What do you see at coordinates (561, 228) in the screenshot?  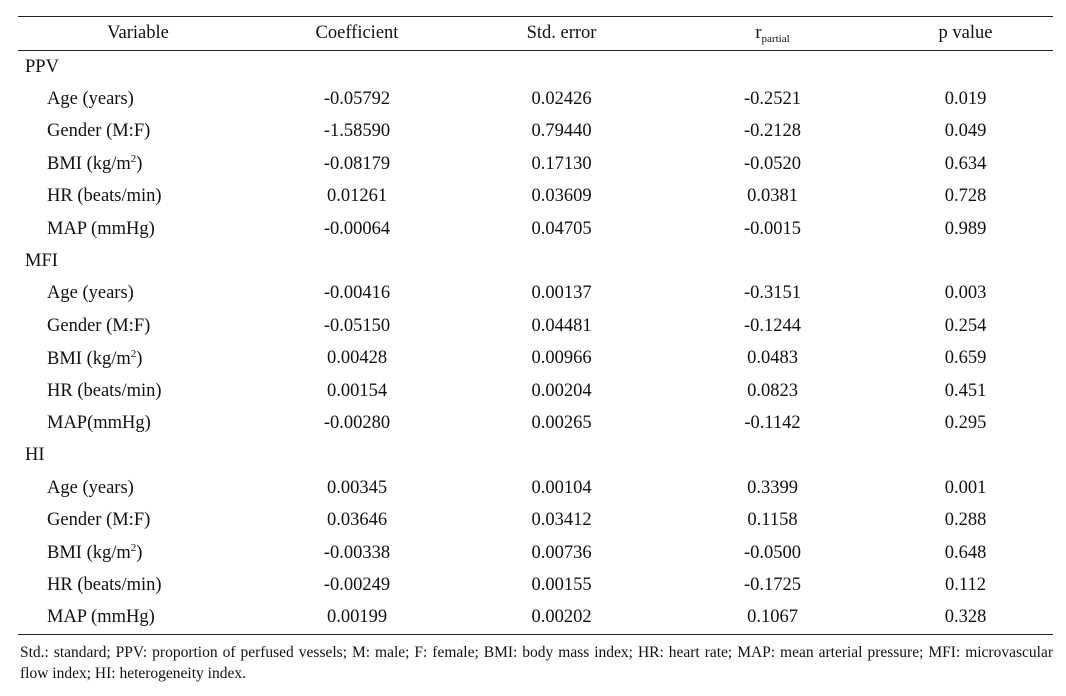 I see `std-error-cell: 0.04705` at bounding box center [561, 228].